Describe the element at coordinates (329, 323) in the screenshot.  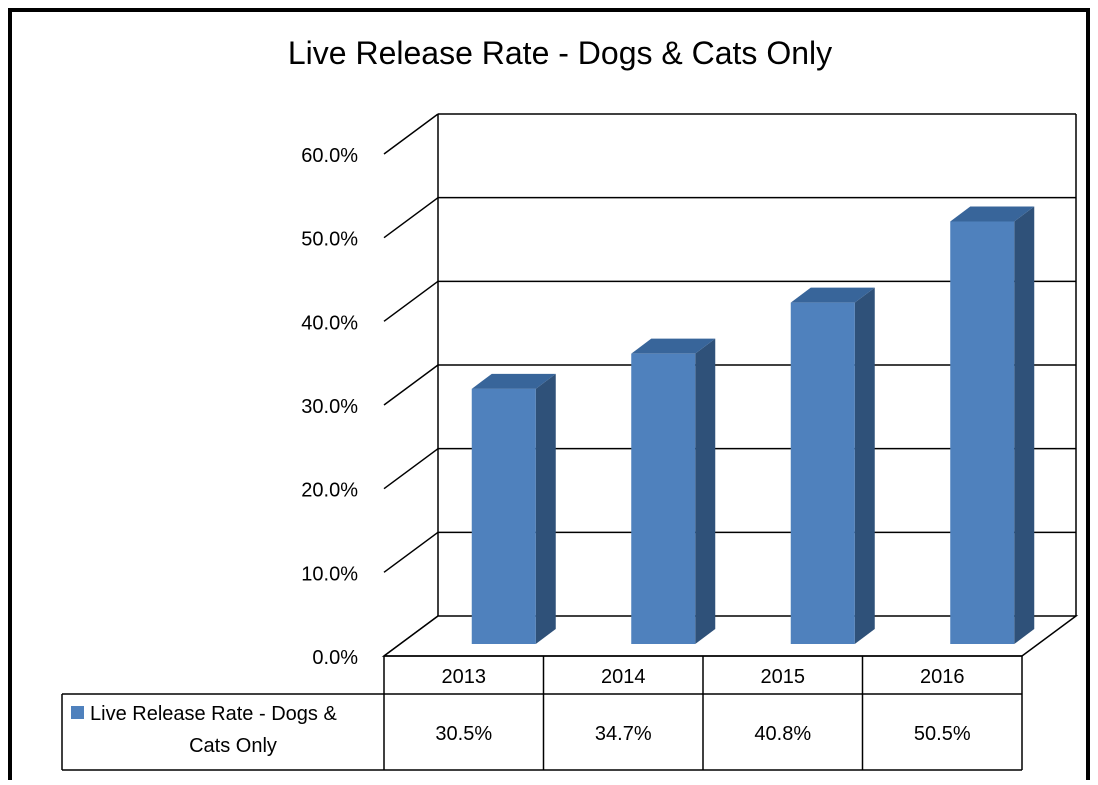
I see `y-tick-label: 40.0%` at that location.